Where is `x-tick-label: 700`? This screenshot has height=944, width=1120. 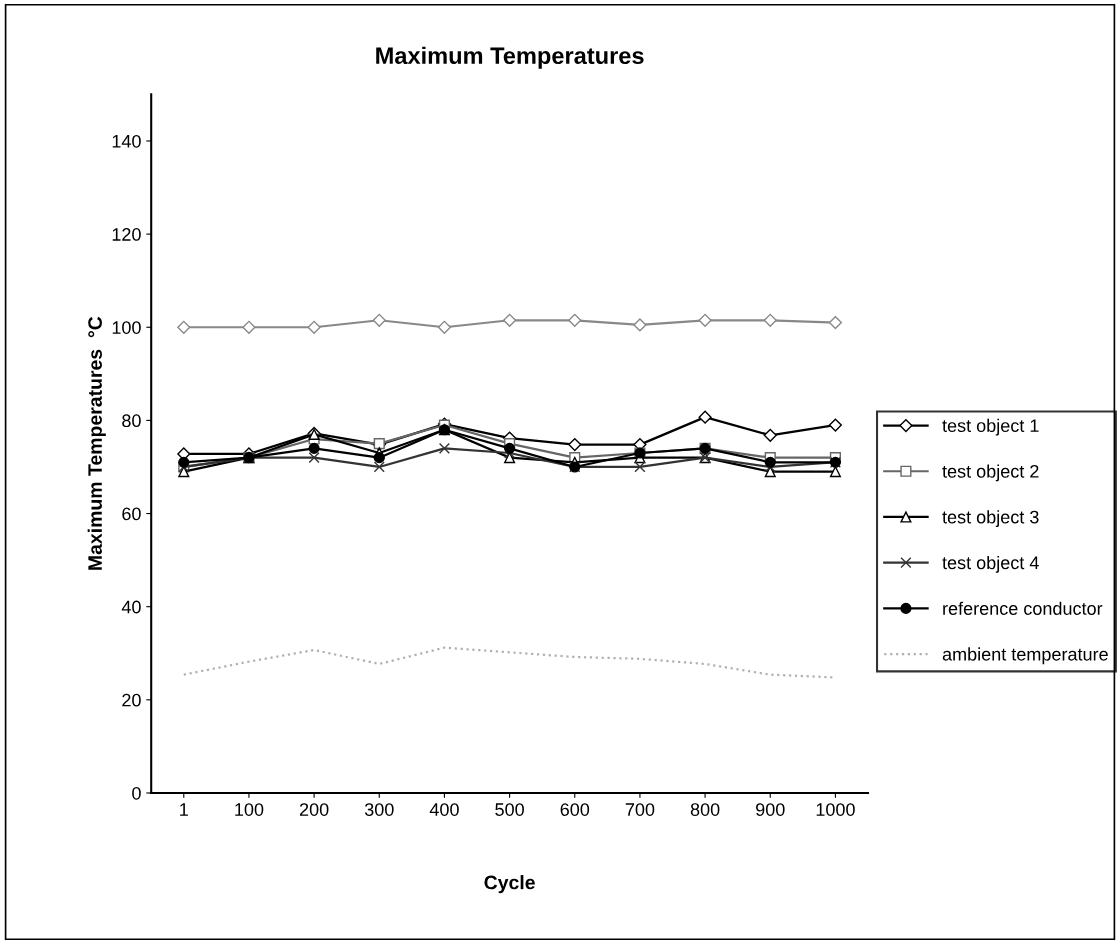 x-tick-label: 700 is located at coordinates (640, 809).